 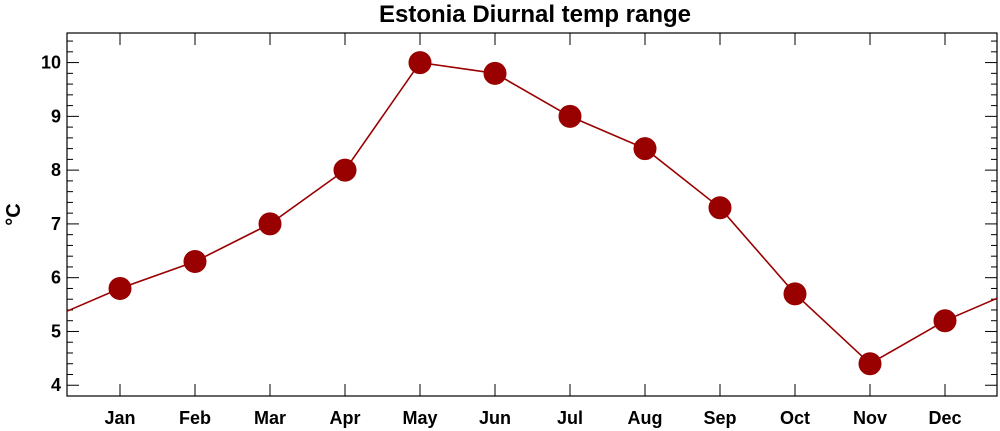 What do you see at coordinates (56, 278) in the screenshot?
I see `y-tick-label: 6` at bounding box center [56, 278].